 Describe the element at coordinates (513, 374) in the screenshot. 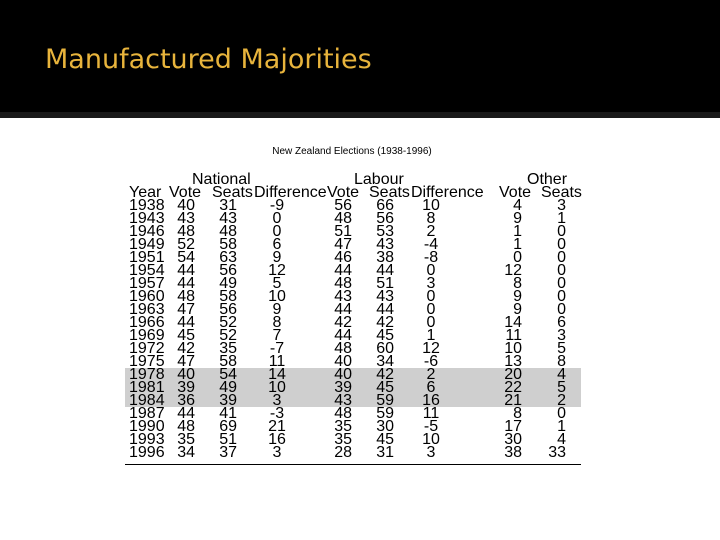

I see `cell-other-vote: 20` at that location.